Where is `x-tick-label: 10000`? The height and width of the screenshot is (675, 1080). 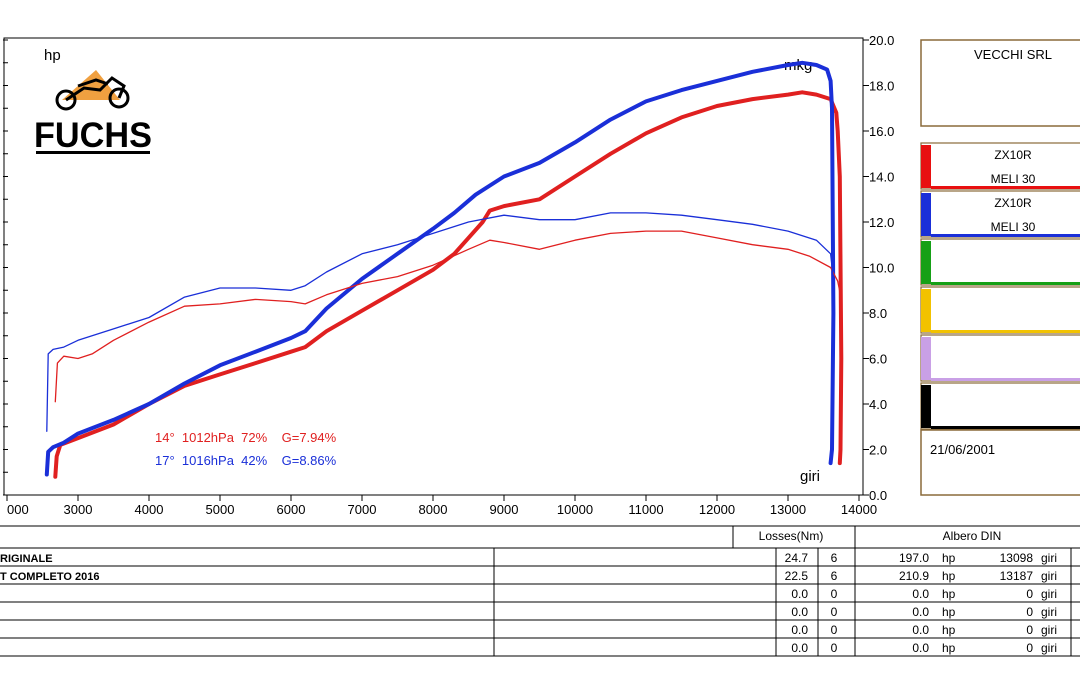
x-tick-label: 10000 is located at coordinates (575, 509).